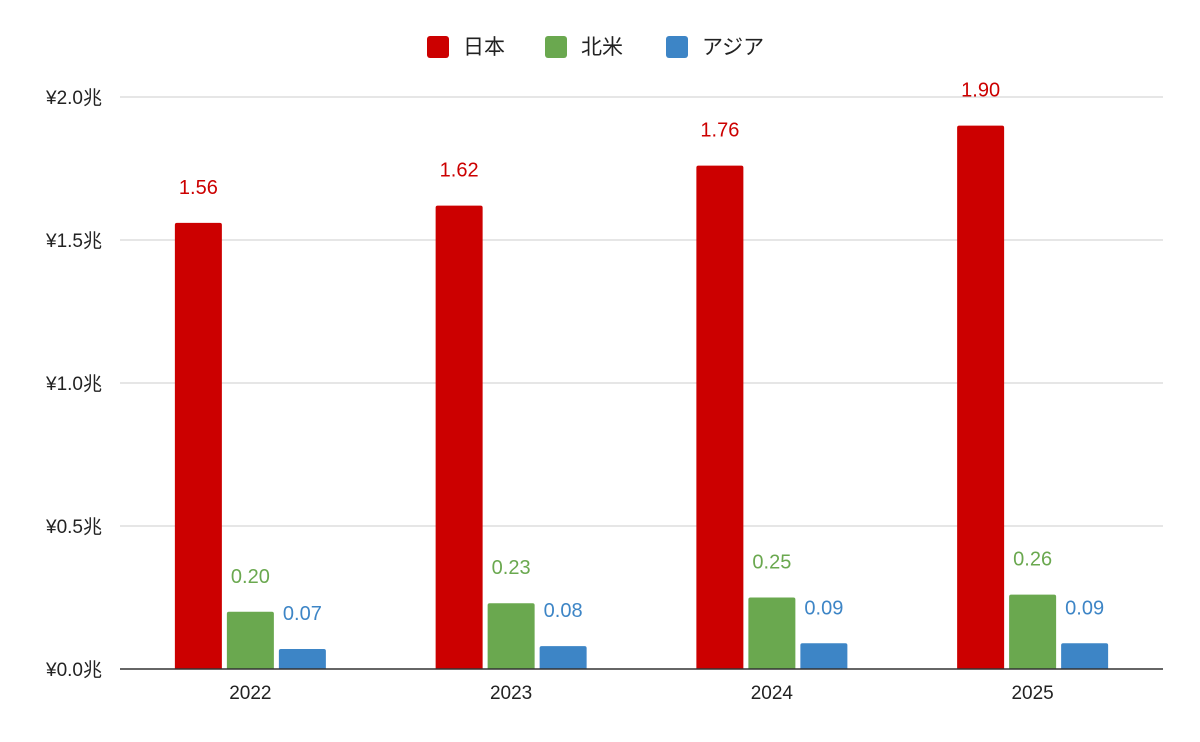 This screenshot has width=1200, height=742. Describe the element at coordinates (563, 611) in the screenshot. I see `data-label-アジア-2023: 0.08` at that location.